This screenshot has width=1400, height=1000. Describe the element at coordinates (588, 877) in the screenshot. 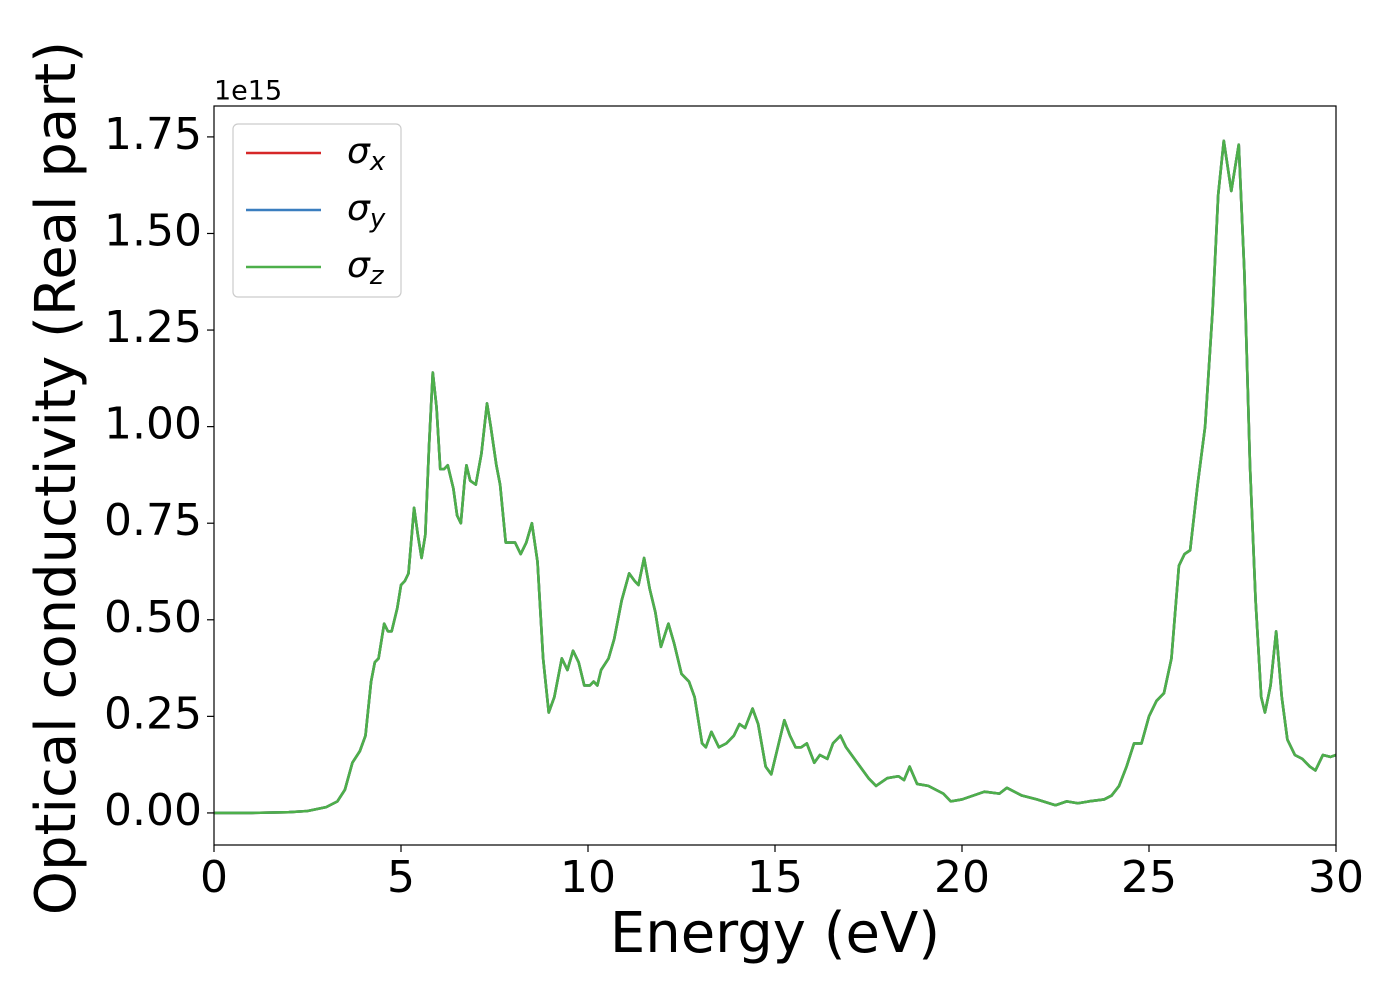

I see `x-tick-label: 10` at that location.